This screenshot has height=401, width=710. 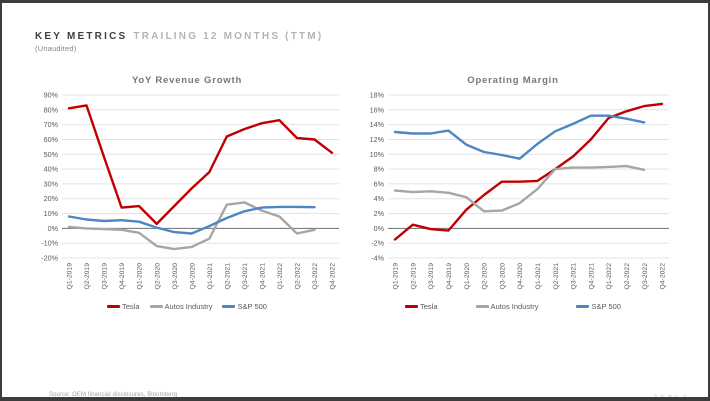 What do you see at coordinates (377, 109) in the screenshot?
I see `y-axis-label: 16%` at bounding box center [377, 109].